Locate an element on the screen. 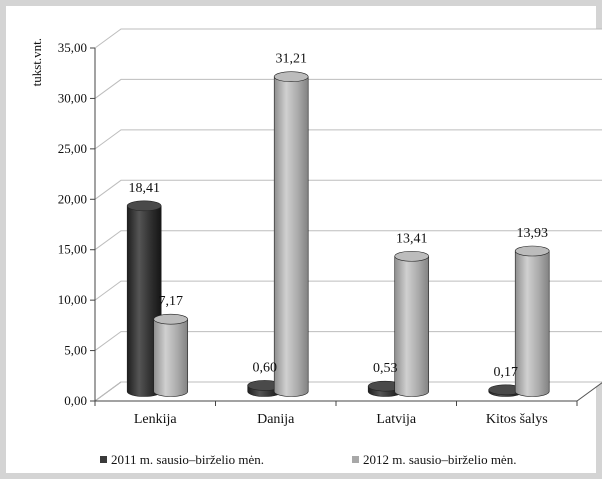 This screenshot has height=479, width=602. y-tick-label: 25,00 is located at coordinates (72, 148).